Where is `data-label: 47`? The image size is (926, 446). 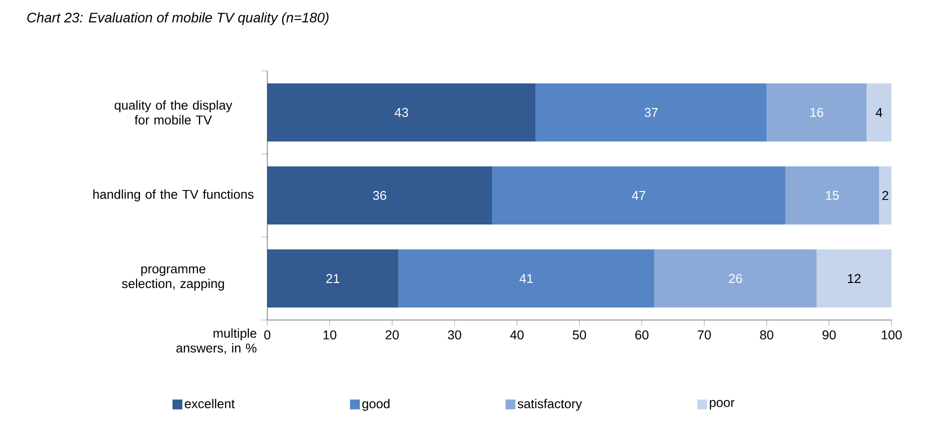 data-label: 47 is located at coordinates (639, 195).